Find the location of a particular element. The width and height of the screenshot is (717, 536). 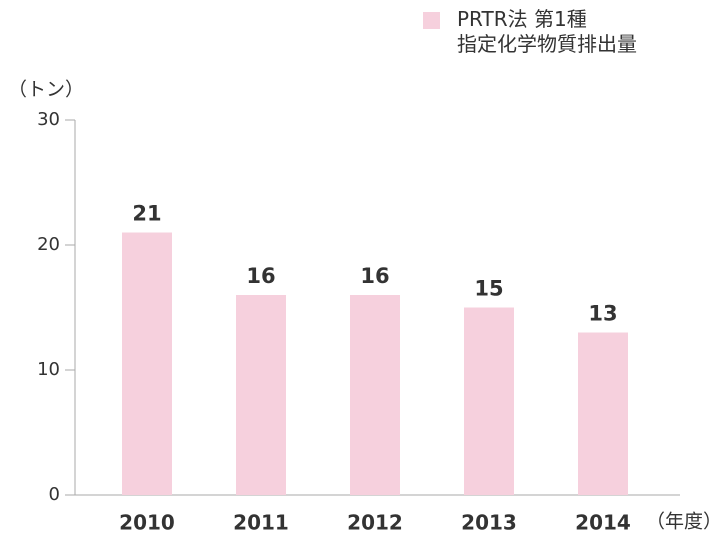

legend-label: PRTR法 第1種 指定化学物質排出量 is located at coordinates (547, 31).